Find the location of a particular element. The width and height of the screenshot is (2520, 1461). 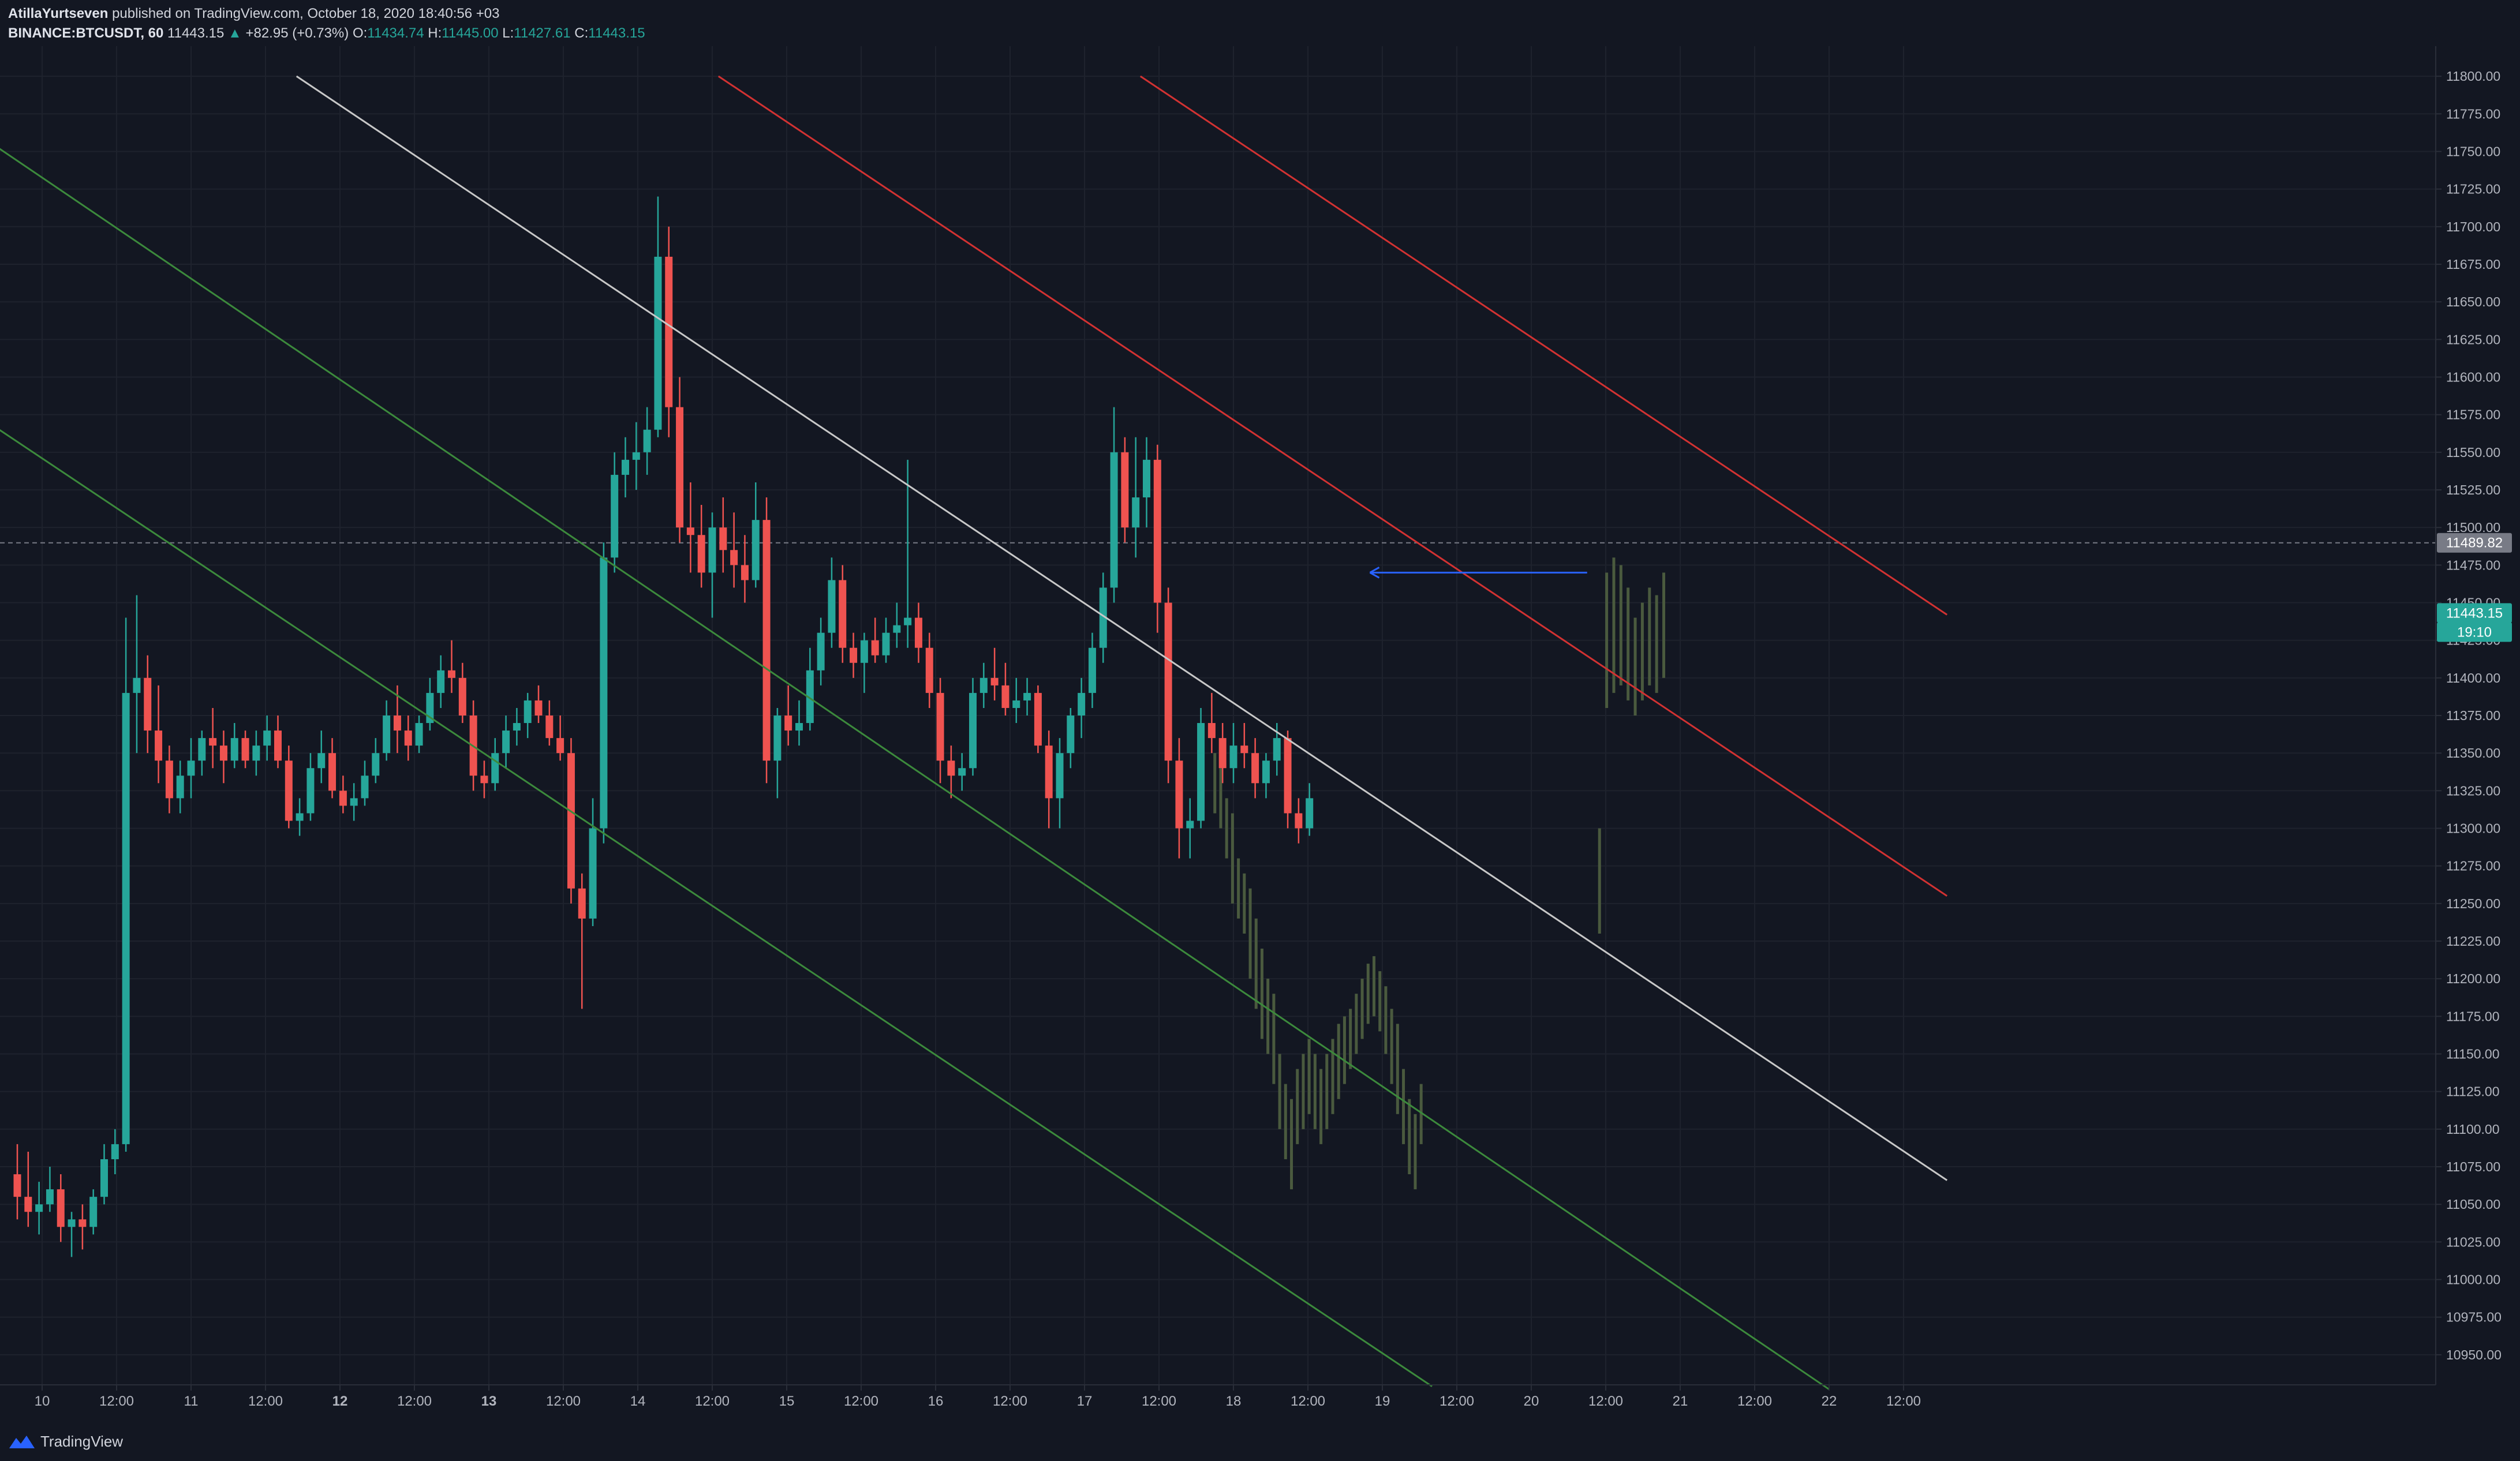

trendline-red-upper is located at coordinates (1543, 345).